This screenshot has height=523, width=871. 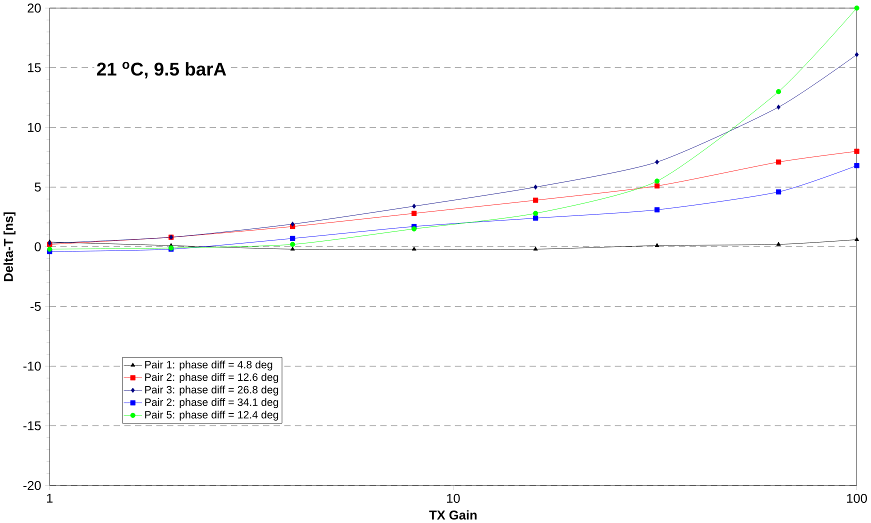 I want to click on y-tick-label: 20, so click(x=34, y=8).